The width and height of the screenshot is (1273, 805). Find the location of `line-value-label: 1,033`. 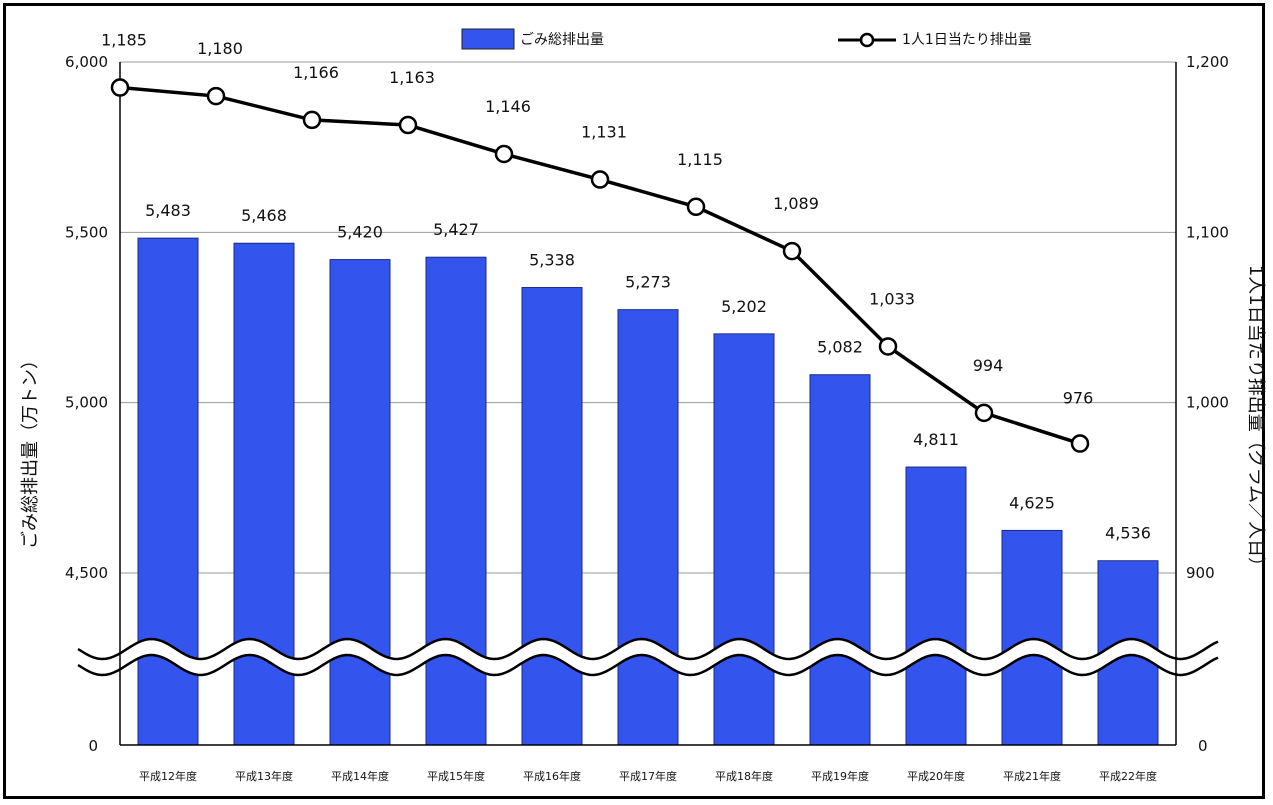

line-value-label: 1,033 is located at coordinates (892, 298).